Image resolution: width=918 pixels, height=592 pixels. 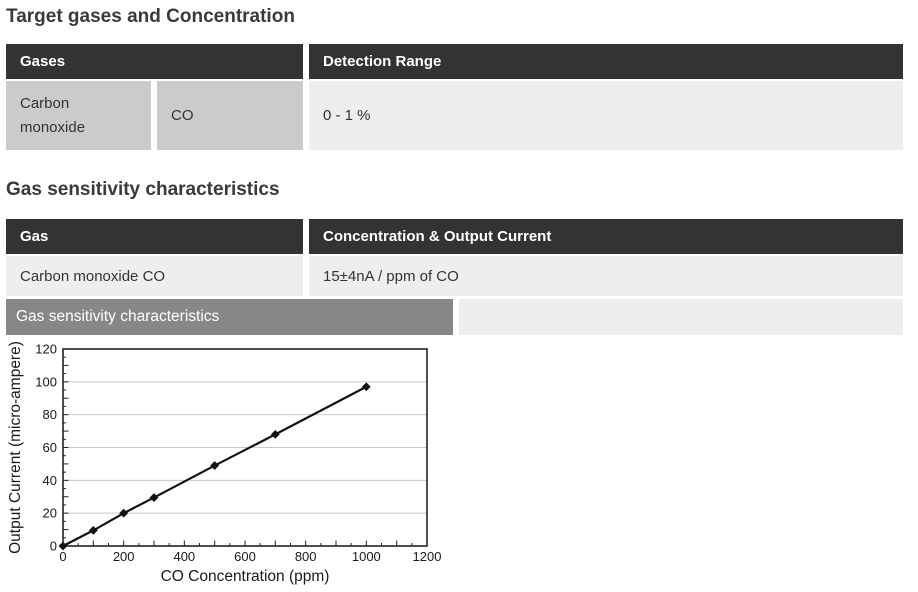 What do you see at coordinates (306, 556) in the screenshot?
I see `x-tick-label: 800` at bounding box center [306, 556].